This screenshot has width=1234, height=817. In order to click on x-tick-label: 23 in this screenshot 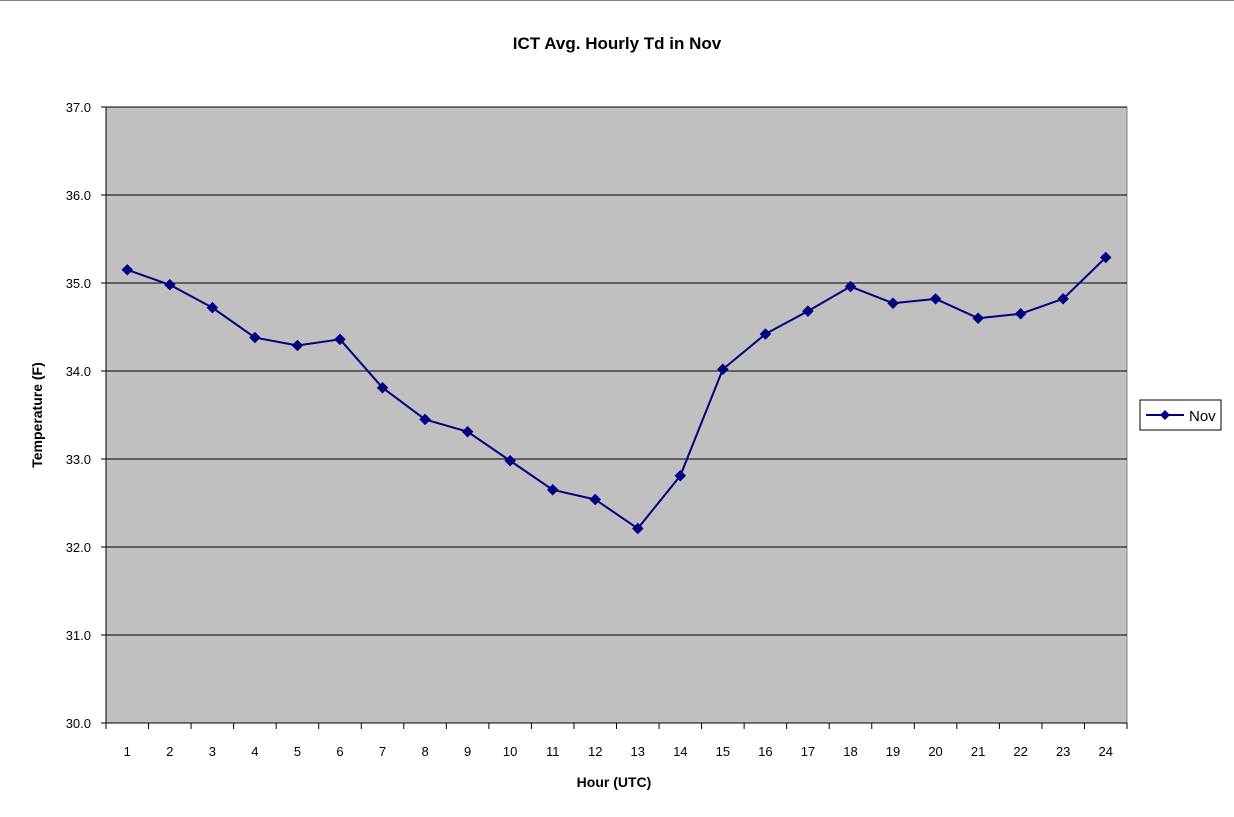, I will do `click(1063, 751)`.